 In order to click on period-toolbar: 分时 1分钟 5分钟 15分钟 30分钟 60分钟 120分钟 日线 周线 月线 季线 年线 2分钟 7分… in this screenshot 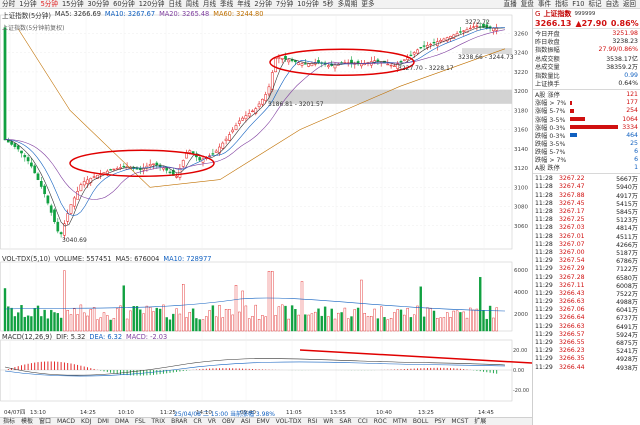, I will do `click(320, 4)`.